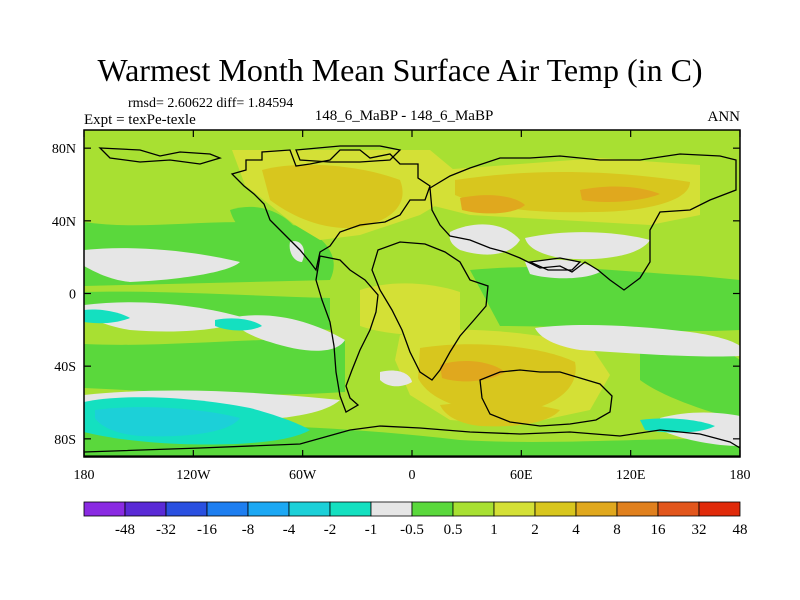  What do you see at coordinates (371, 530) in the screenshot?
I see `colorbar-label: -1` at bounding box center [371, 530].